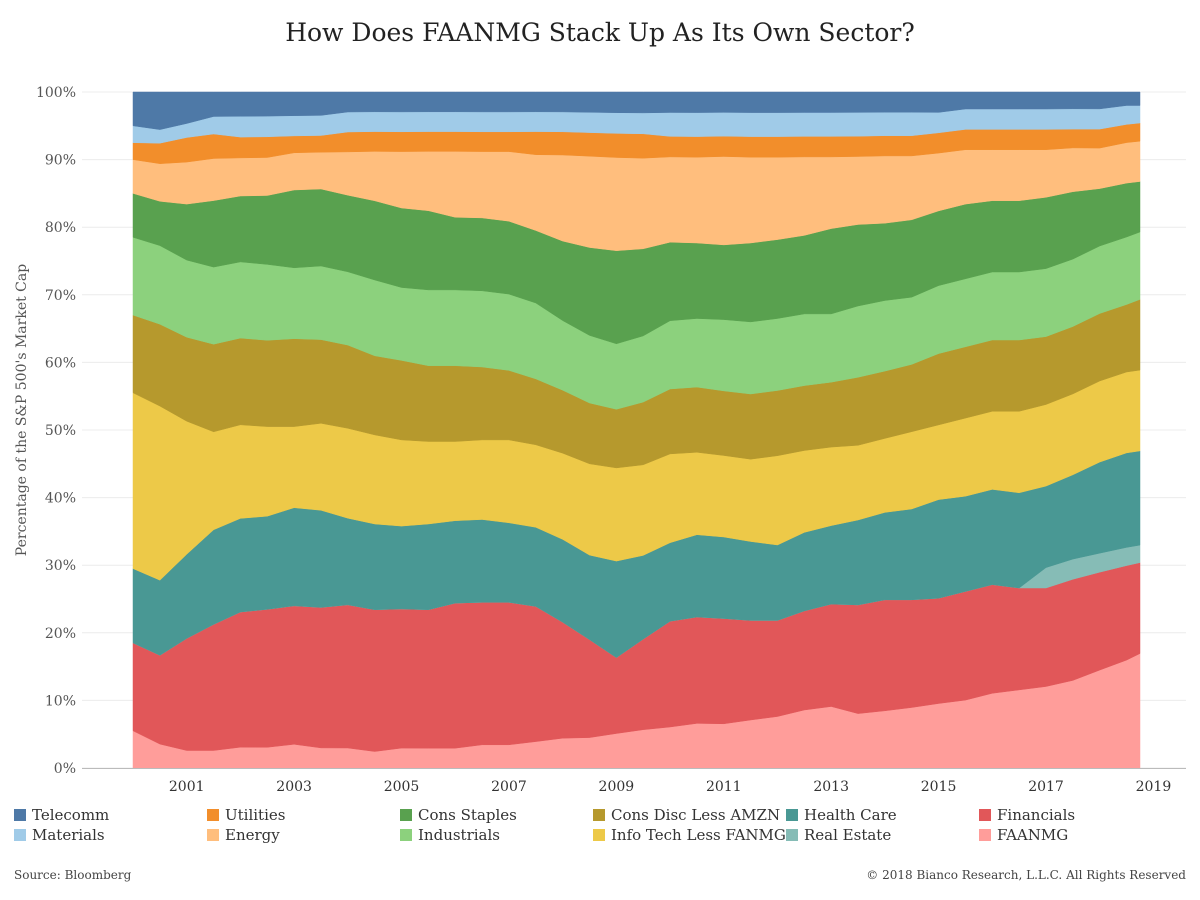  Describe the element at coordinates (402, 787) in the screenshot. I see `x-tick-label: 2005` at that location.